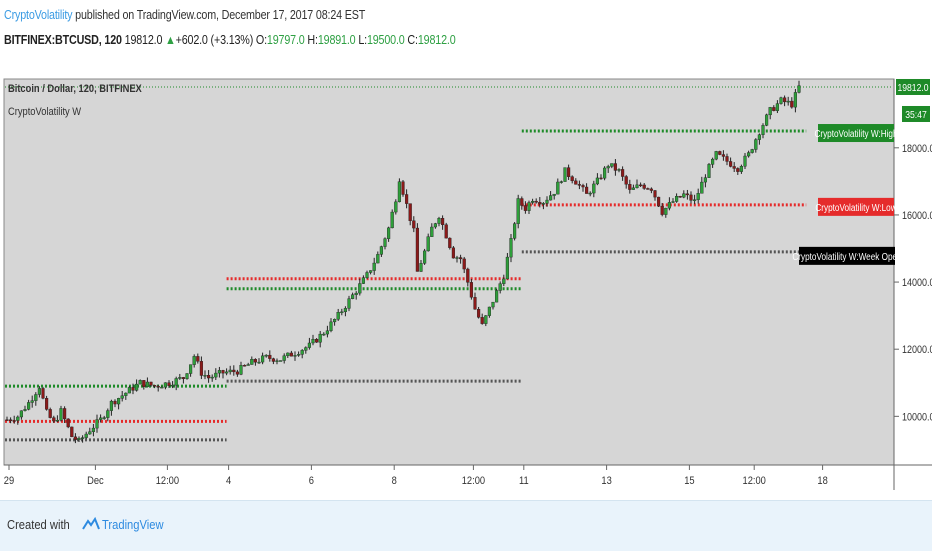 This screenshot has height=551, width=932. Describe the element at coordinates (38, 524) in the screenshot. I see `created-with-text: Created with` at that location.